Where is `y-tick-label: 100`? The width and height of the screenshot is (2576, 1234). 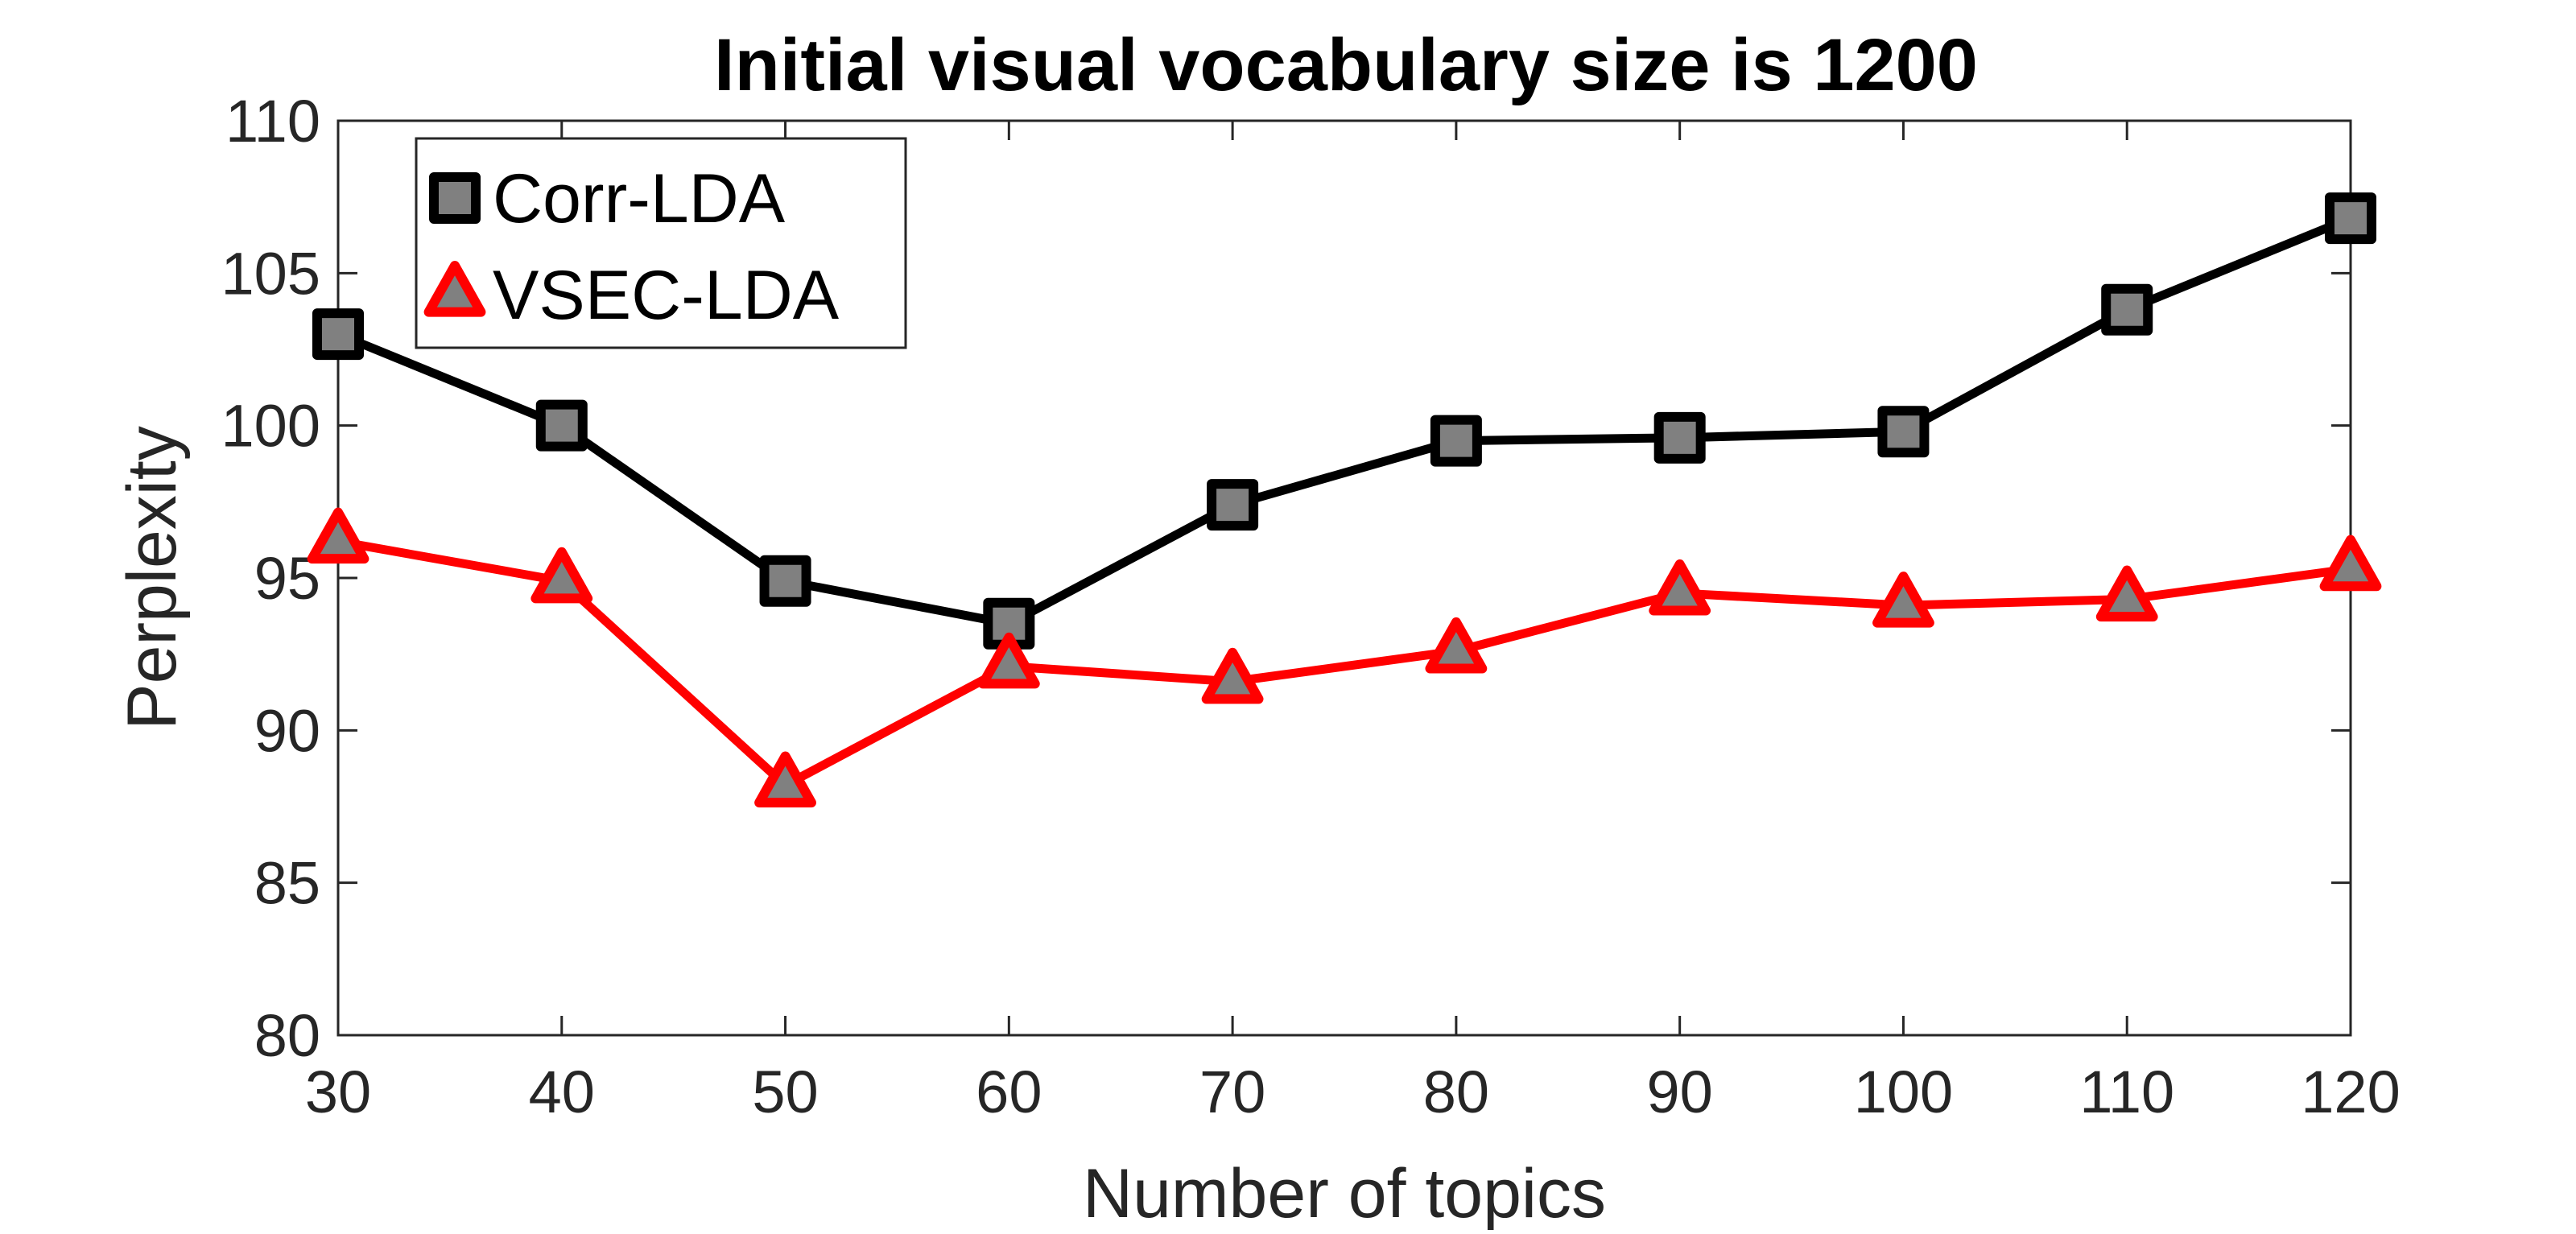
y-tick-label: 100 is located at coordinates (270, 426).